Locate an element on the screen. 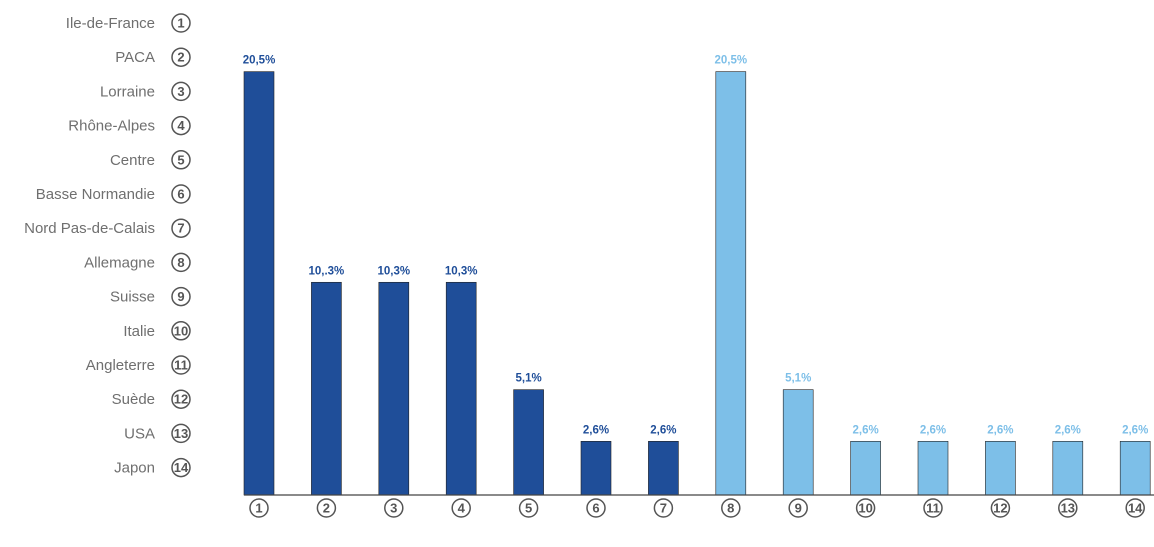 The height and width of the screenshot is (547, 1154). legend-item: Japon 14 is located at coordinates (152, 467).